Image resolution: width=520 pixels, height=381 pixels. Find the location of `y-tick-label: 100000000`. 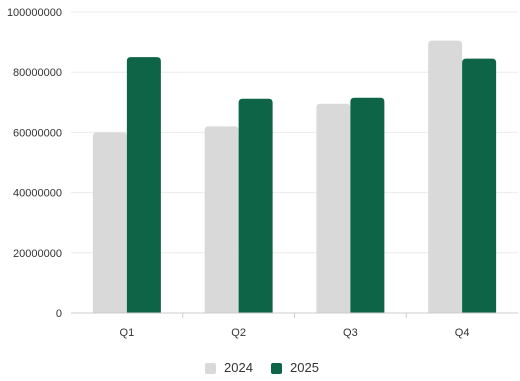

y-tick-label: 100000000 is located at coordinates (34, 13).